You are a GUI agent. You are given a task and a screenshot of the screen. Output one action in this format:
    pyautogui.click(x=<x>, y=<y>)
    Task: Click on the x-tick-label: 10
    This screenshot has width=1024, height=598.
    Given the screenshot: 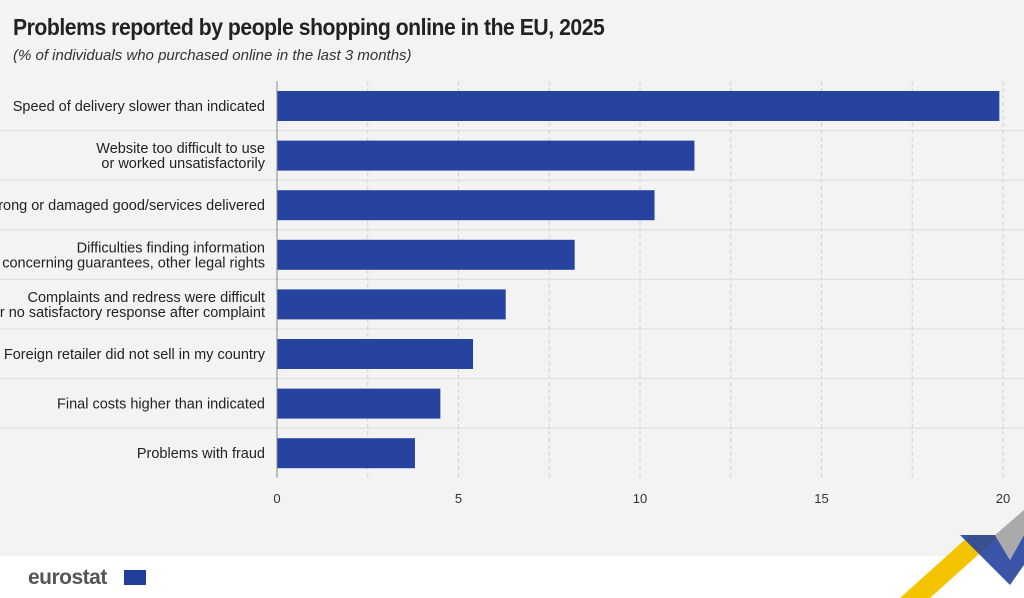 What is the action you would take?
    pyautogui.click(x=640, y=498)
    